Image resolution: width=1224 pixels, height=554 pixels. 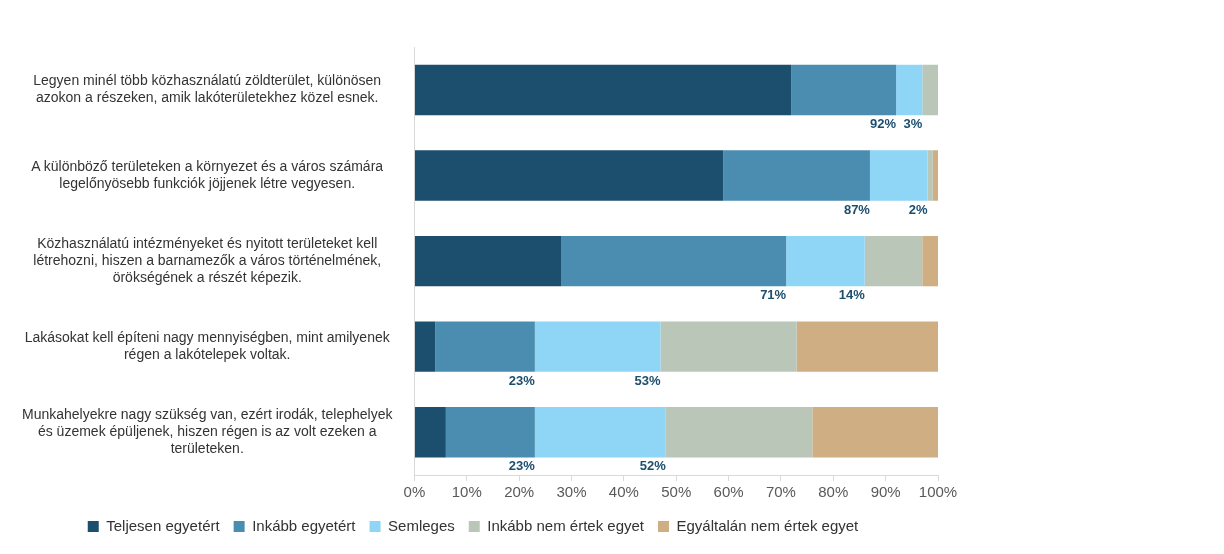 I want to click on y-tick-label: Közhasználatú intézményeket és nyitott területeket kell létrehozni, hiszen a barnamezők a város történelmének, örökségének a részét képezik., so click(x=207, y=260).